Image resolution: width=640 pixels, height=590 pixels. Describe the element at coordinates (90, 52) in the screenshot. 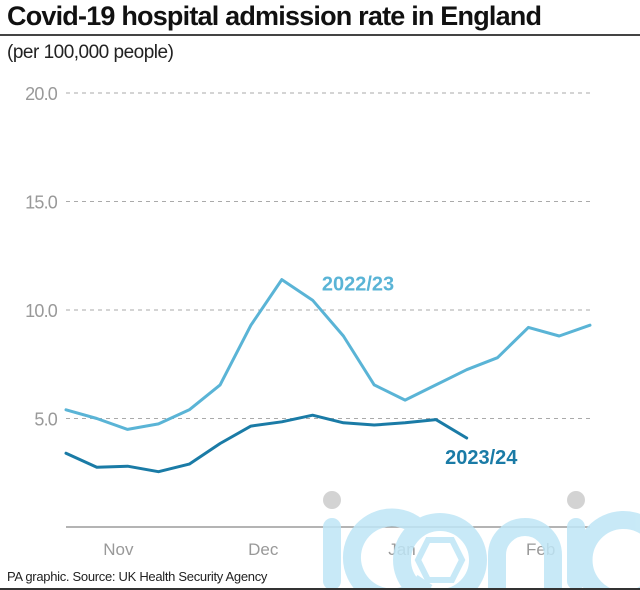

I see `chart-subtitle: (per 100,000 people)` at that location.